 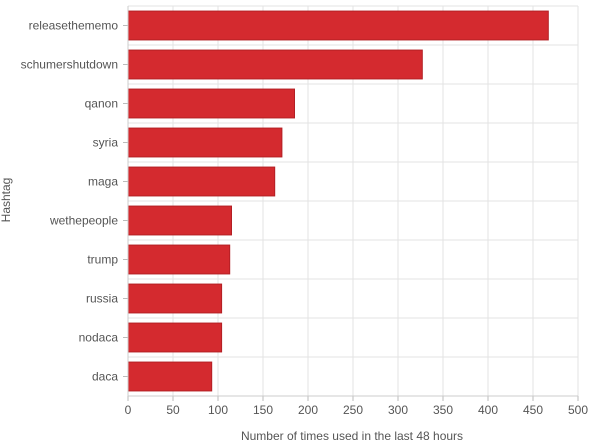 I want to click on x-tick-label: 250, so click(x=353, y=410).